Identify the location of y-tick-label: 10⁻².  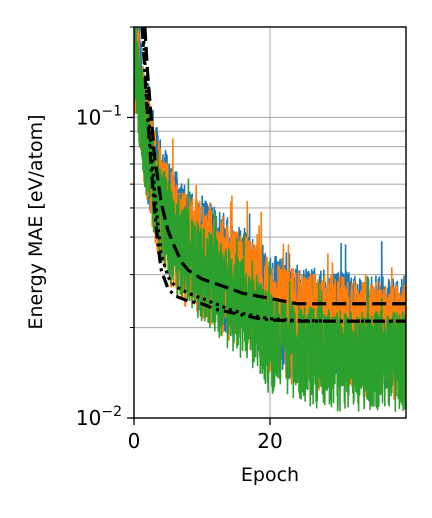
(99, 417).